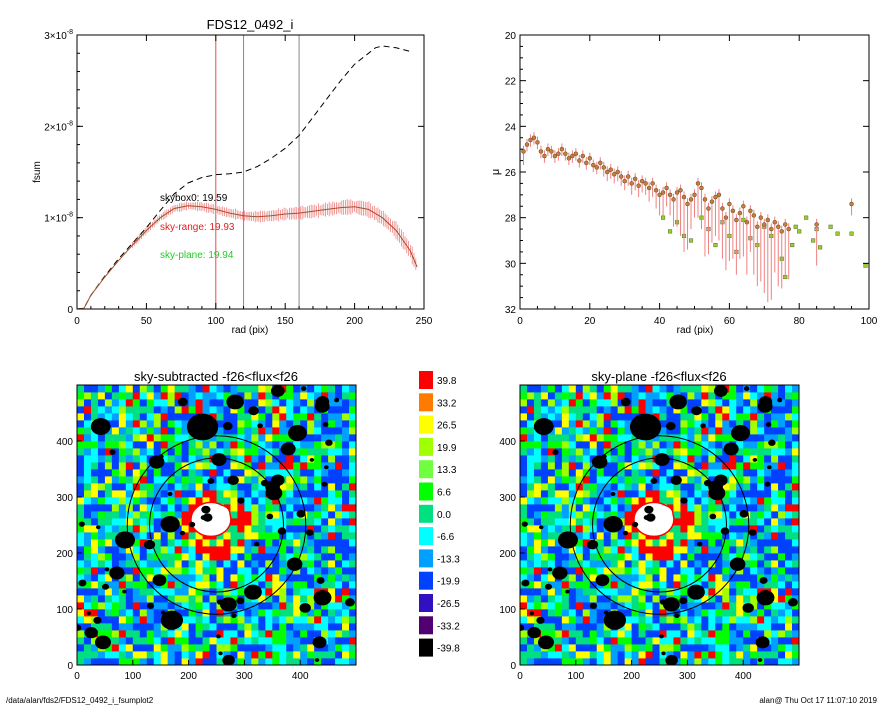  Describe the element at coordinates (765, 402) in the screenshot. I see `sky-plane-masked-source` at that location.